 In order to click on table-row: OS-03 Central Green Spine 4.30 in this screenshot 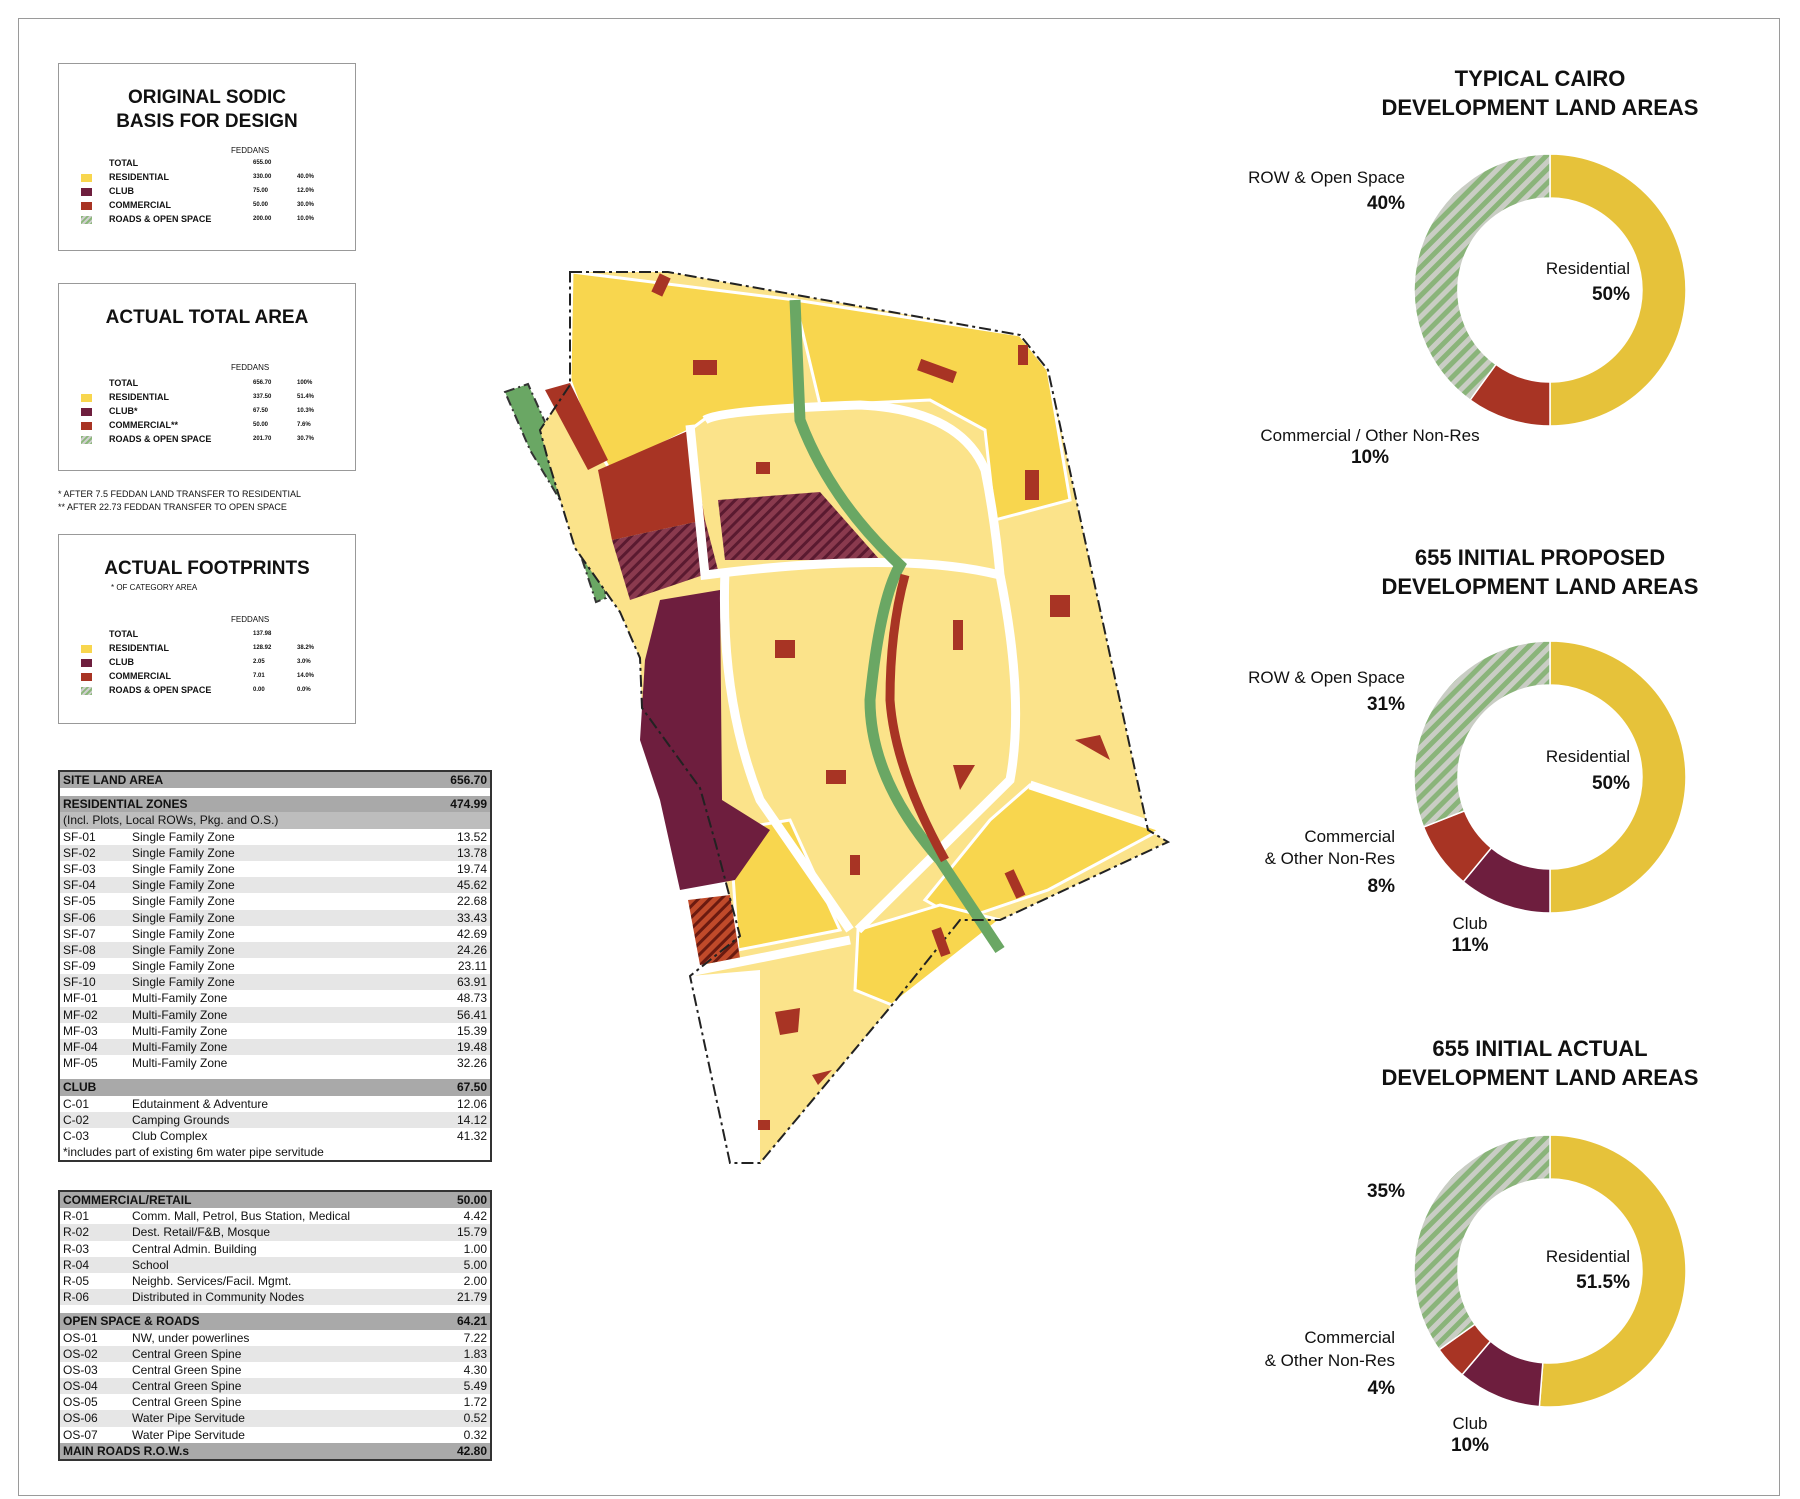, I will do `click(275, 1369)`.